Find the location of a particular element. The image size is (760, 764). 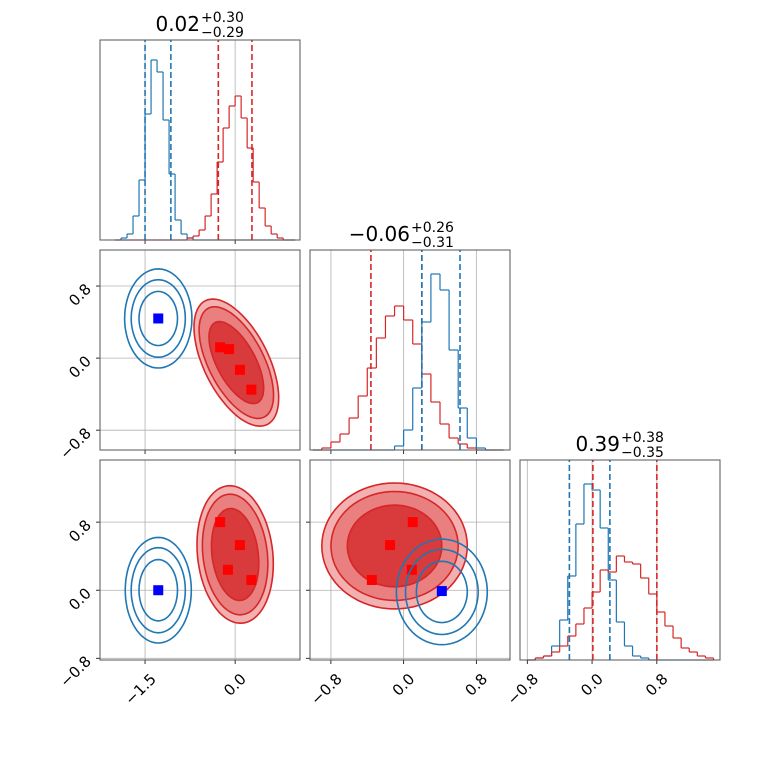

title-upper: +0.26 is located at coordinates (432, 228).